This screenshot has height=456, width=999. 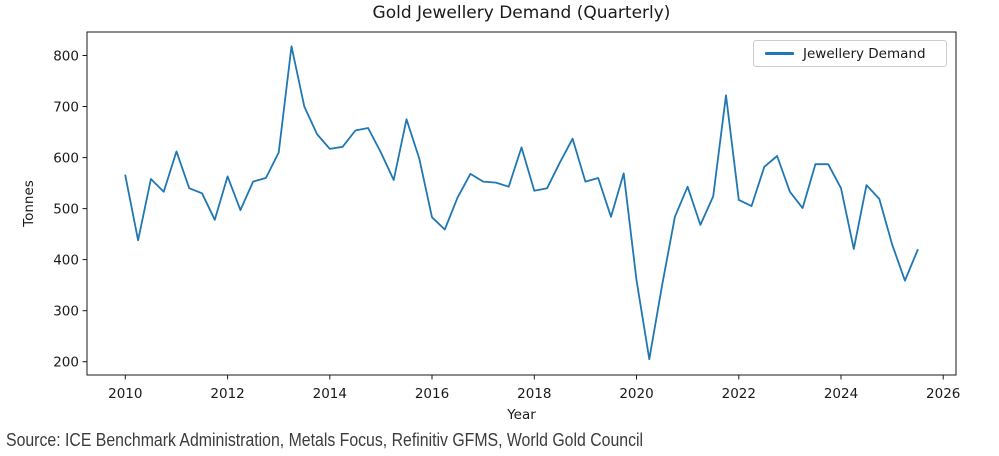 I want to click on legend-line-icon, so click(x=779, y=53).